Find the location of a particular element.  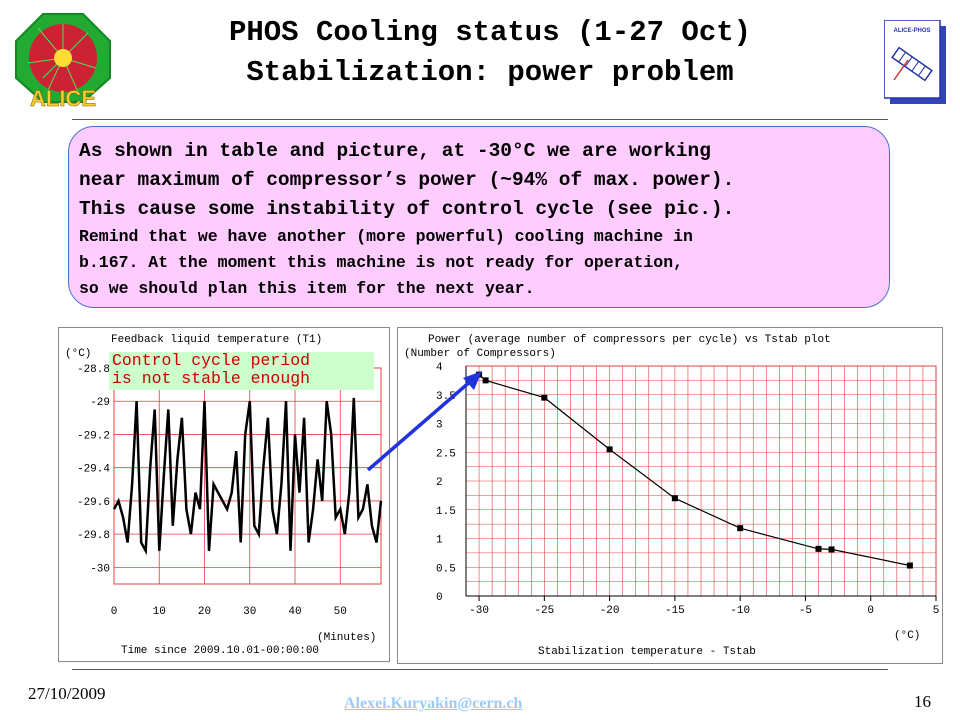

chart2-y-tick-label: 1 is located at coordinates (439, 541).